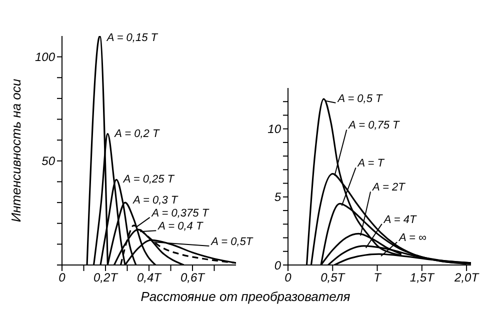  Describe the element at coordinates (333, 277) in the screenshot. I see `x-tick-label: 0,5T` at that location.